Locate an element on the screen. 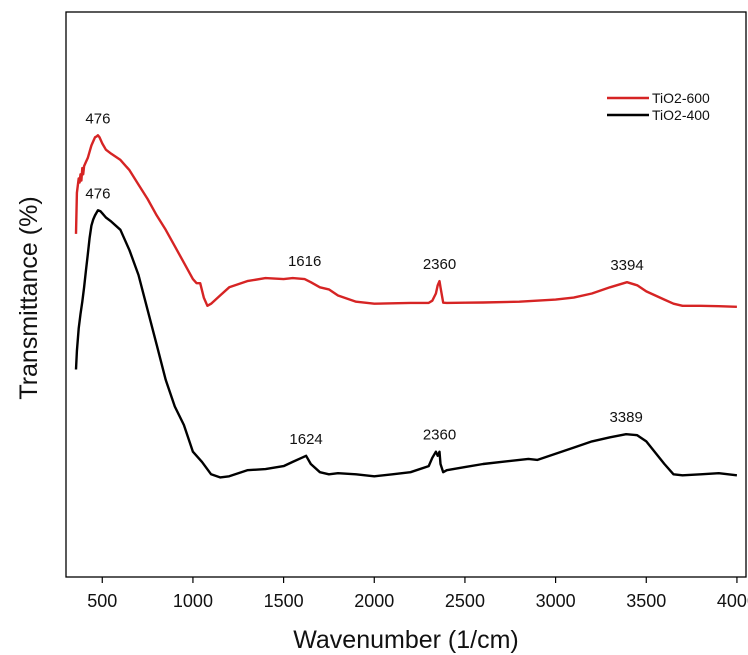 The height and width of the screenshot is (655, 748). x-tick-label: 1500 is located at coordinates (284, 601).